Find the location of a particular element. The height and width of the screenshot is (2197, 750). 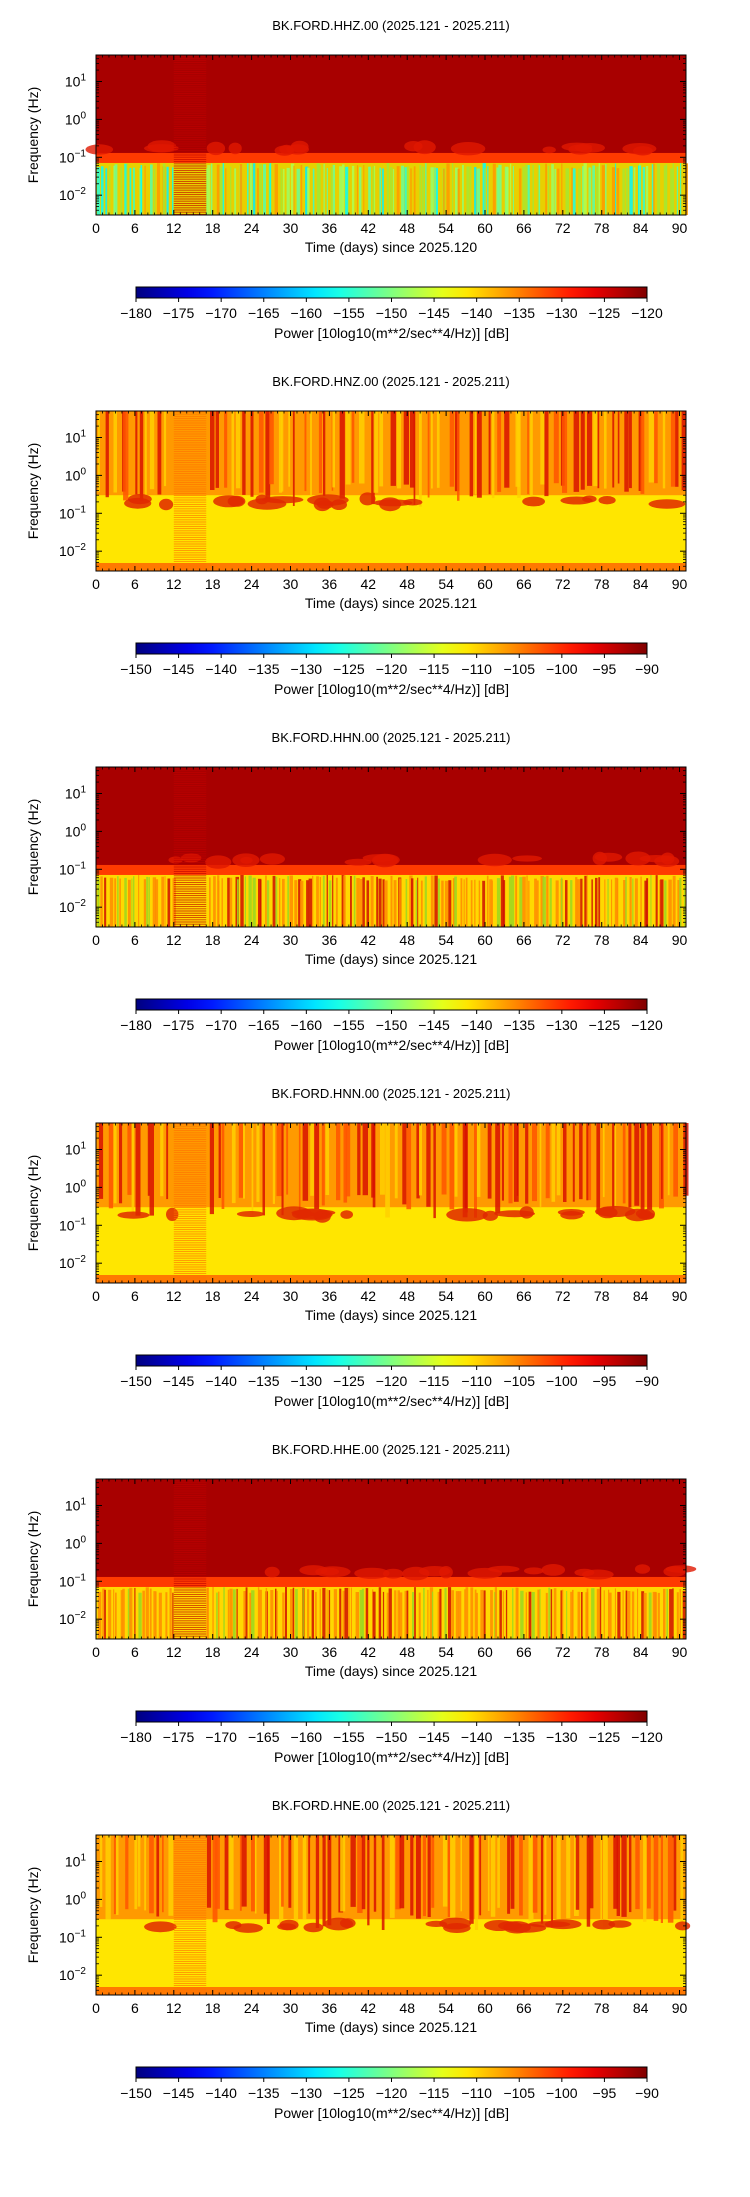

y-tick-label: 10⁻² is located at coordinates (72, 194).